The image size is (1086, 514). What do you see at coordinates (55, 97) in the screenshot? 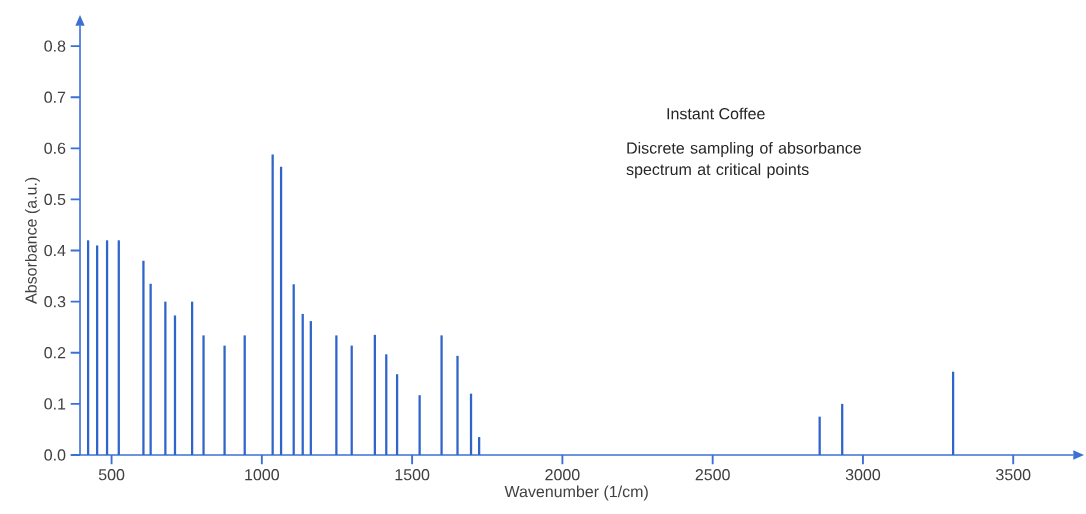
I see `y-tick-label: 0.7` at bounding box center [55, 97].